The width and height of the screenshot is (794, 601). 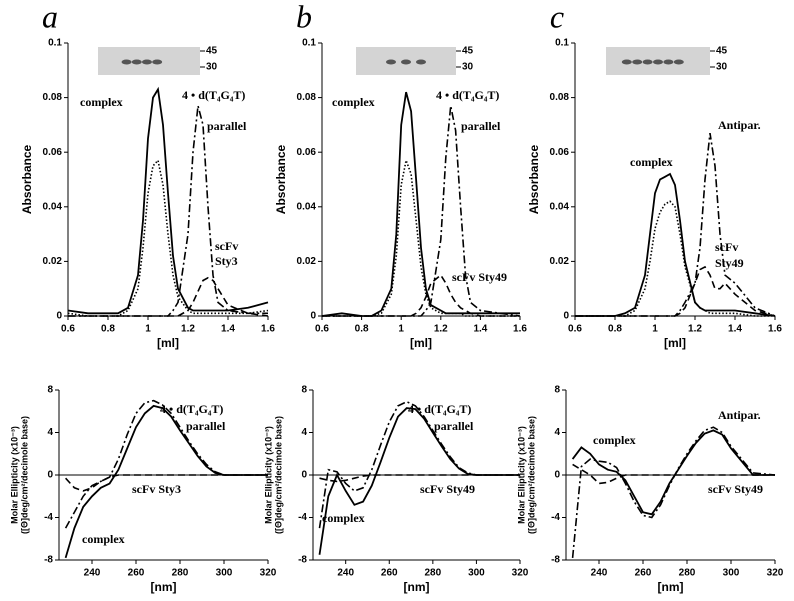 I want to click on y-axis-label: ([Θ]deg/cm²/decimole base), so click(x=278, y=475).